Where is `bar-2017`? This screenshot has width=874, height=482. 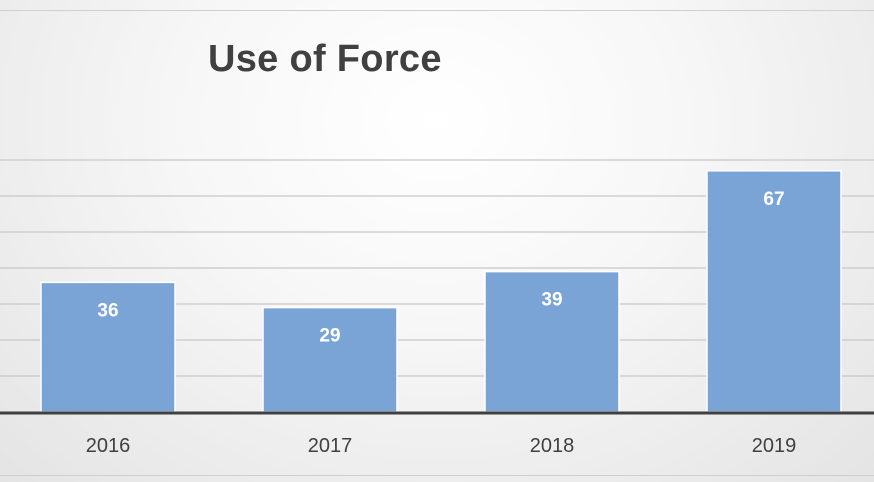
bar-2017 is located at coordinates (330, 359).